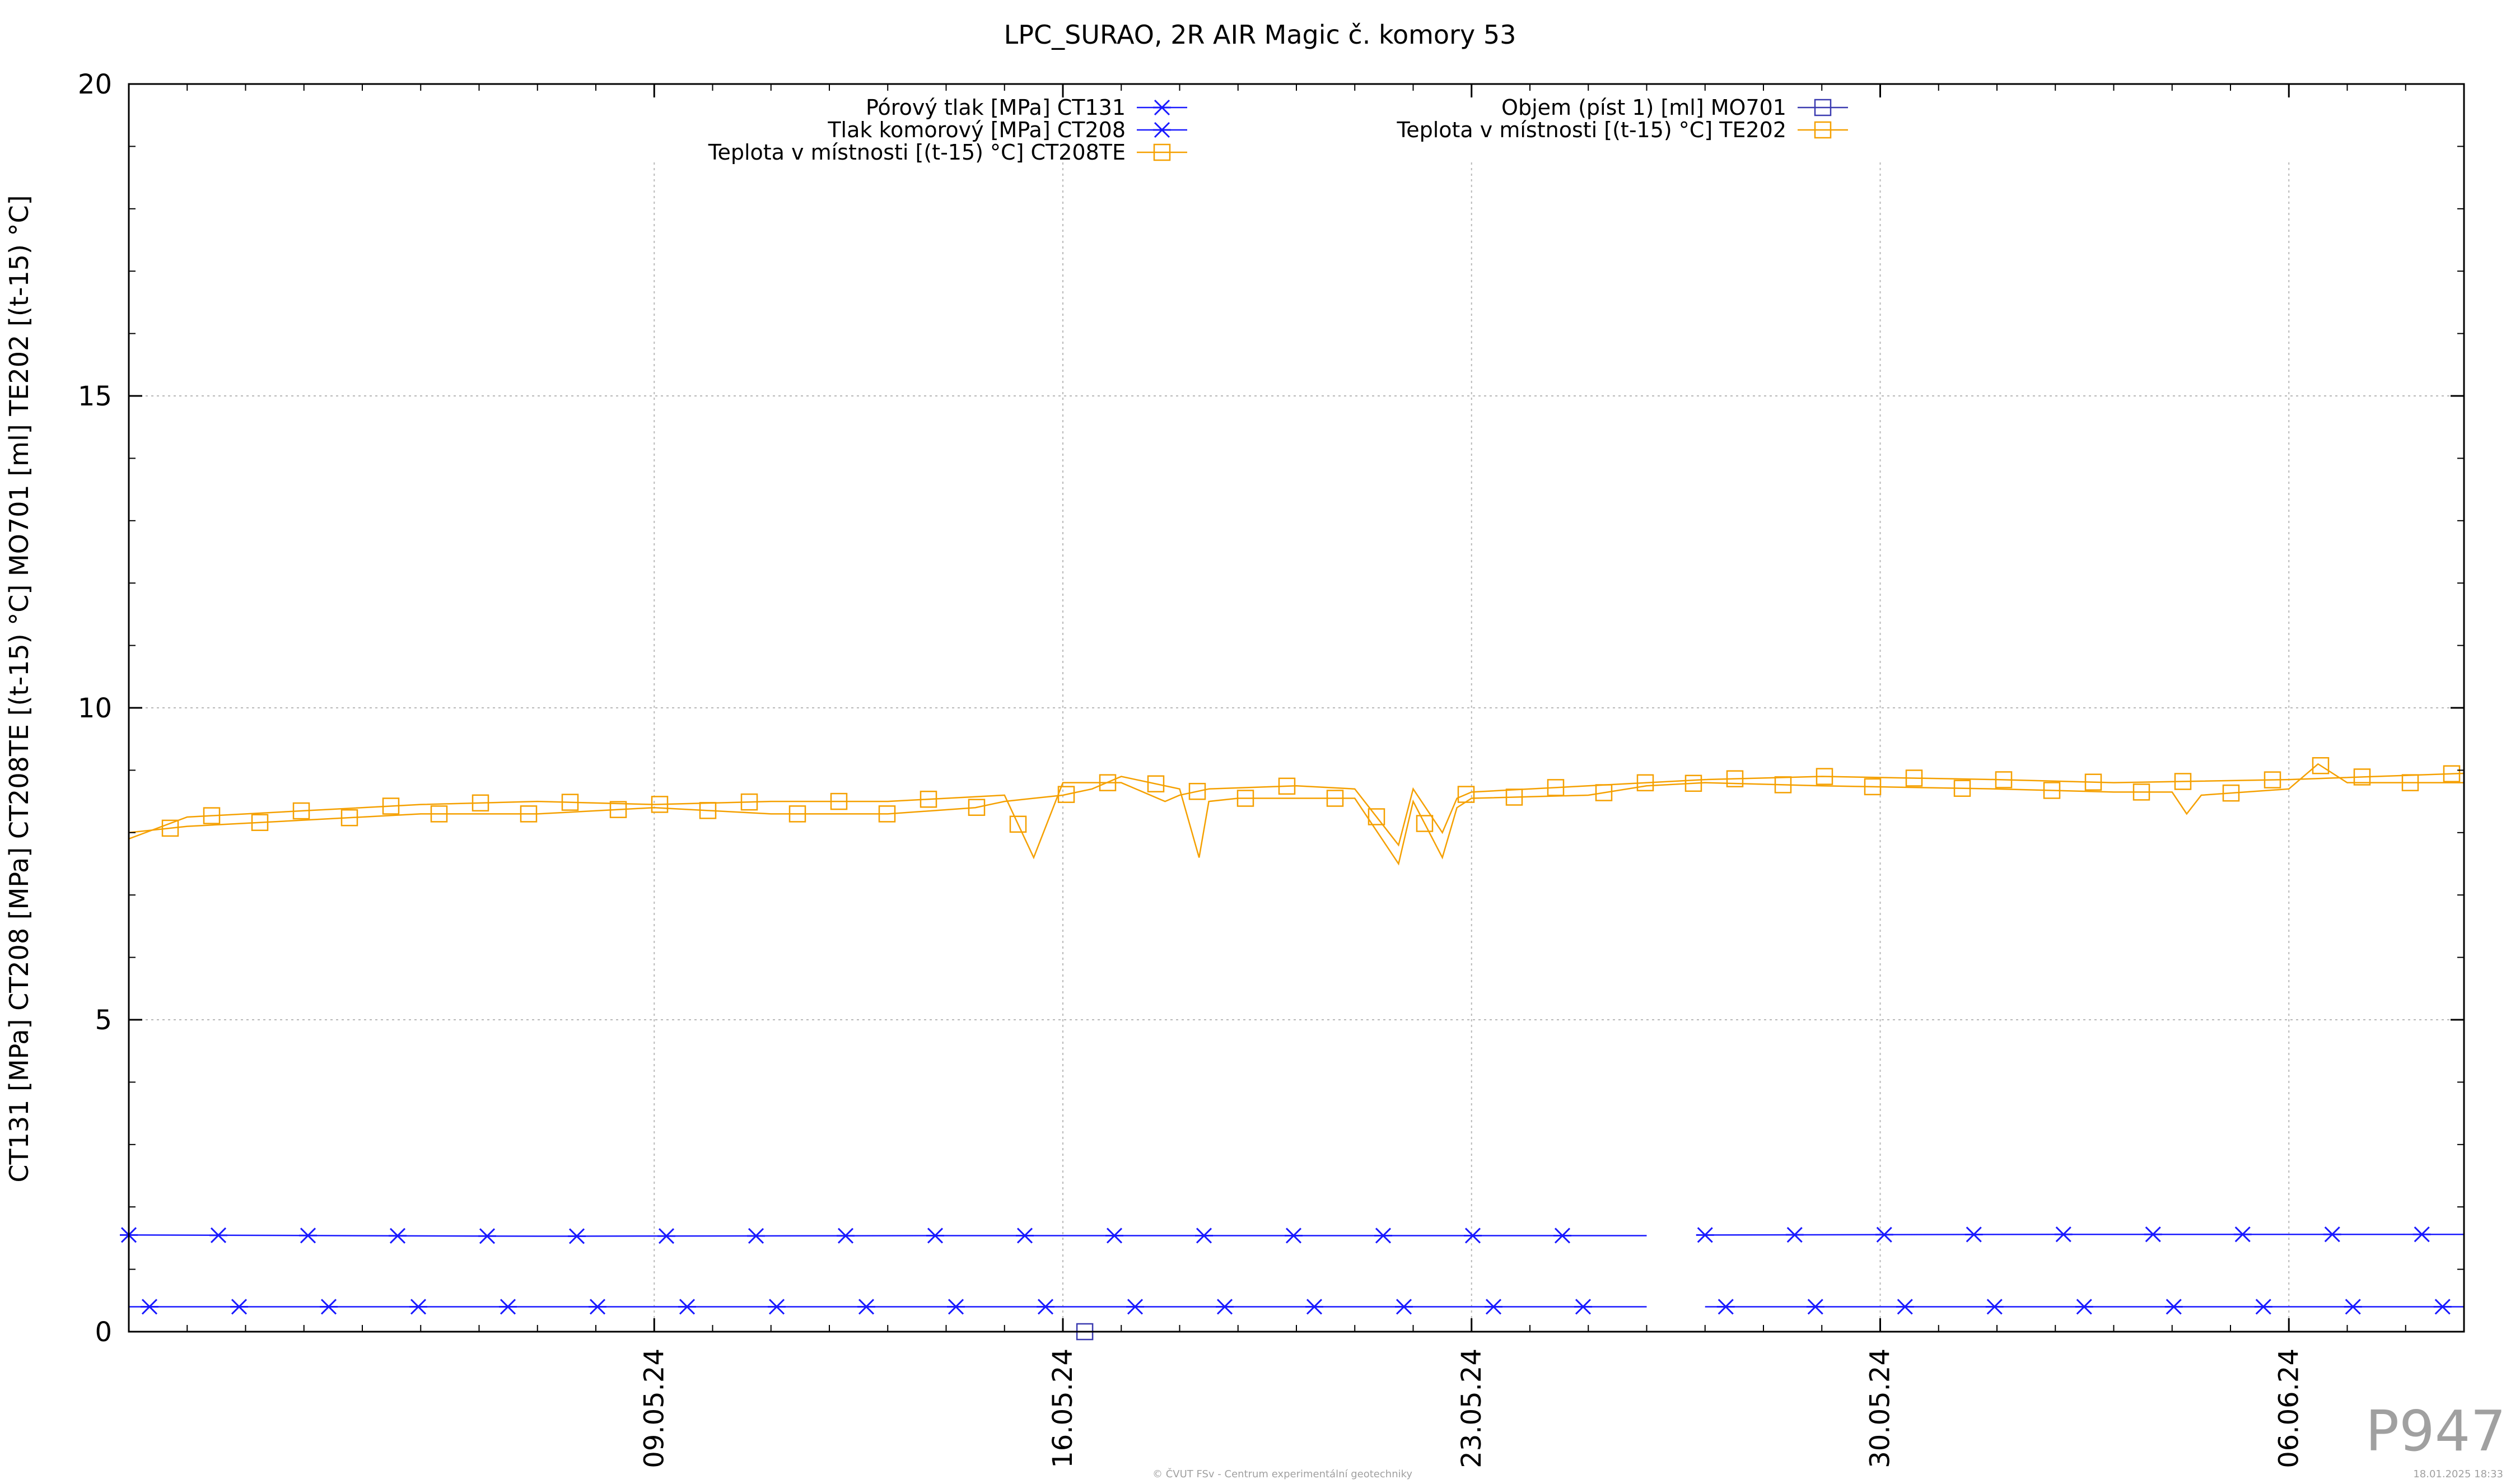 The height and width of the screenshot is (1484, 2520). What do you see at coordinates (95, 397) in the screenshot?
I see `y-tick-label: 15` at bounding box center [95, 397].